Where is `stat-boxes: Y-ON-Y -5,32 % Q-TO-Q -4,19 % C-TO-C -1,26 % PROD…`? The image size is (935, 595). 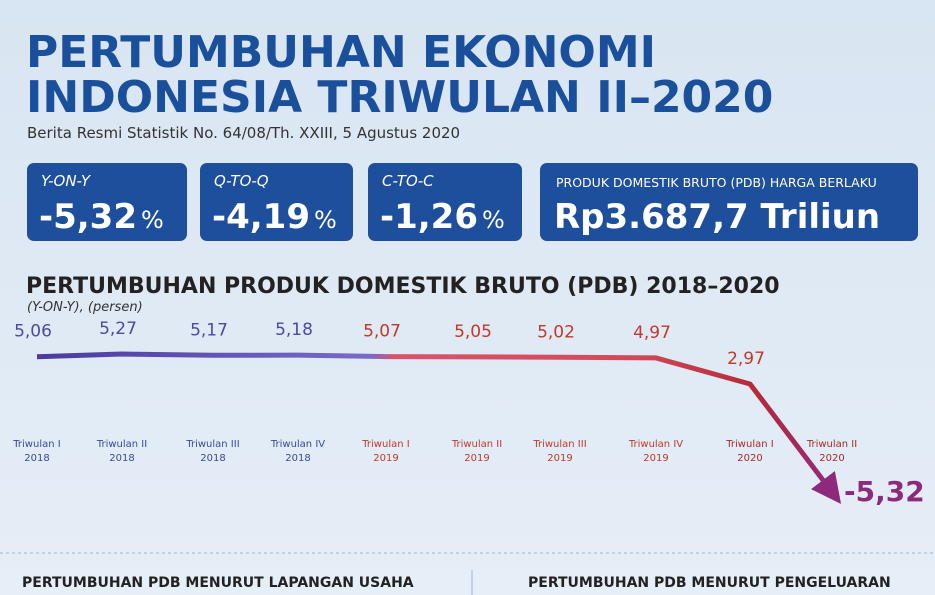 stat-boxes: Y-ON-Y -5,32 % Q-TO-Q -4,19 % C-TO-C -1,26 % PROD… is located at coordinates (472, 202).